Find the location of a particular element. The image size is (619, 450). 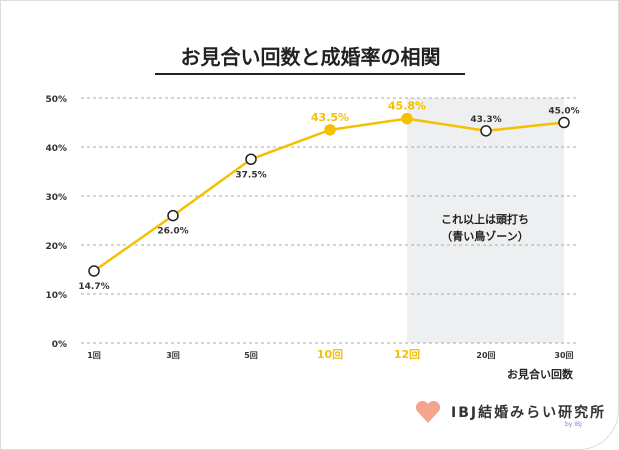

y-tick-label: 20% is located at coordinates (56, 247).